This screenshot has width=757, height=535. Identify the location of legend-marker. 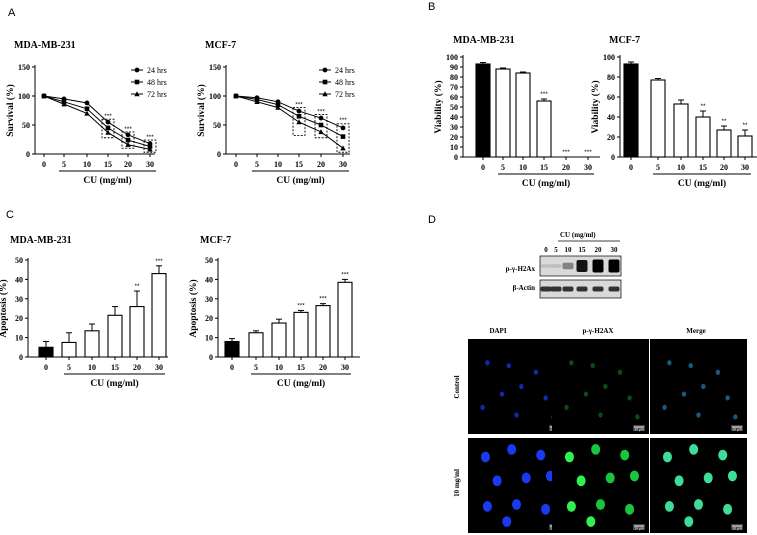
(137, 94).